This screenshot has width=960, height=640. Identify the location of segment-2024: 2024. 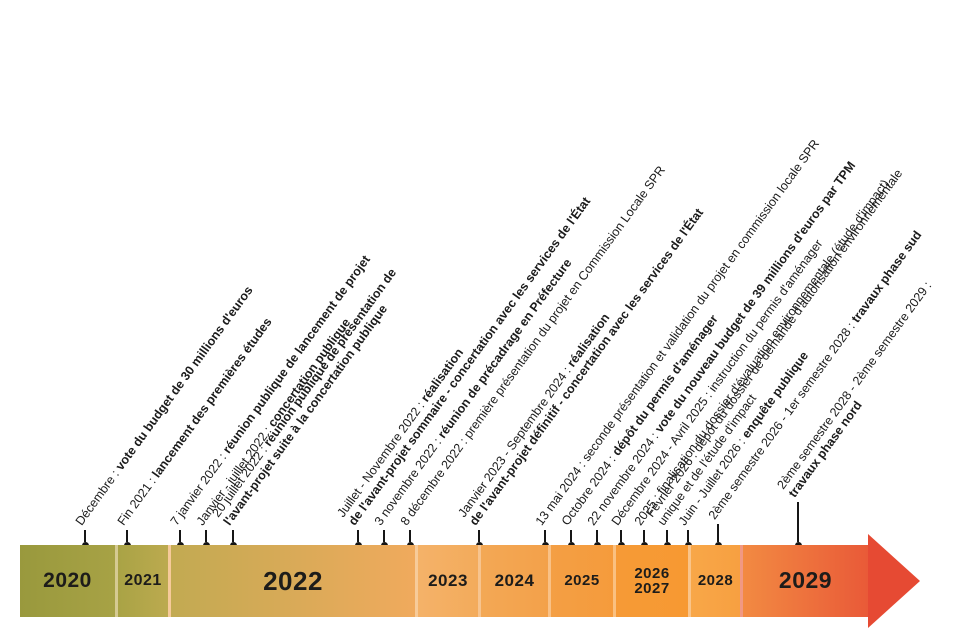
(513, 581).